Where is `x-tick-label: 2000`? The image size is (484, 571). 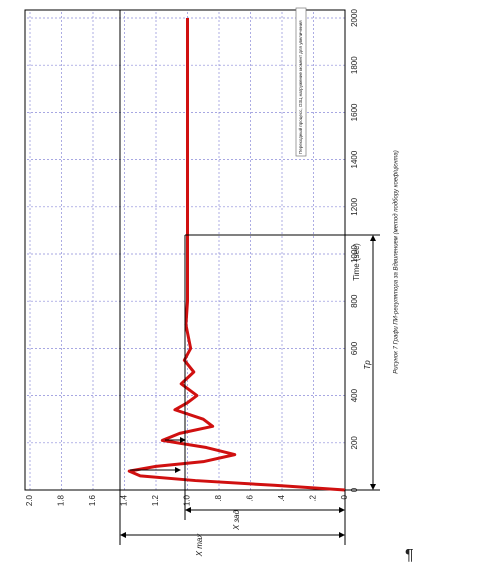 x-tick-label: 2000 is located at coordinates (354, 18).